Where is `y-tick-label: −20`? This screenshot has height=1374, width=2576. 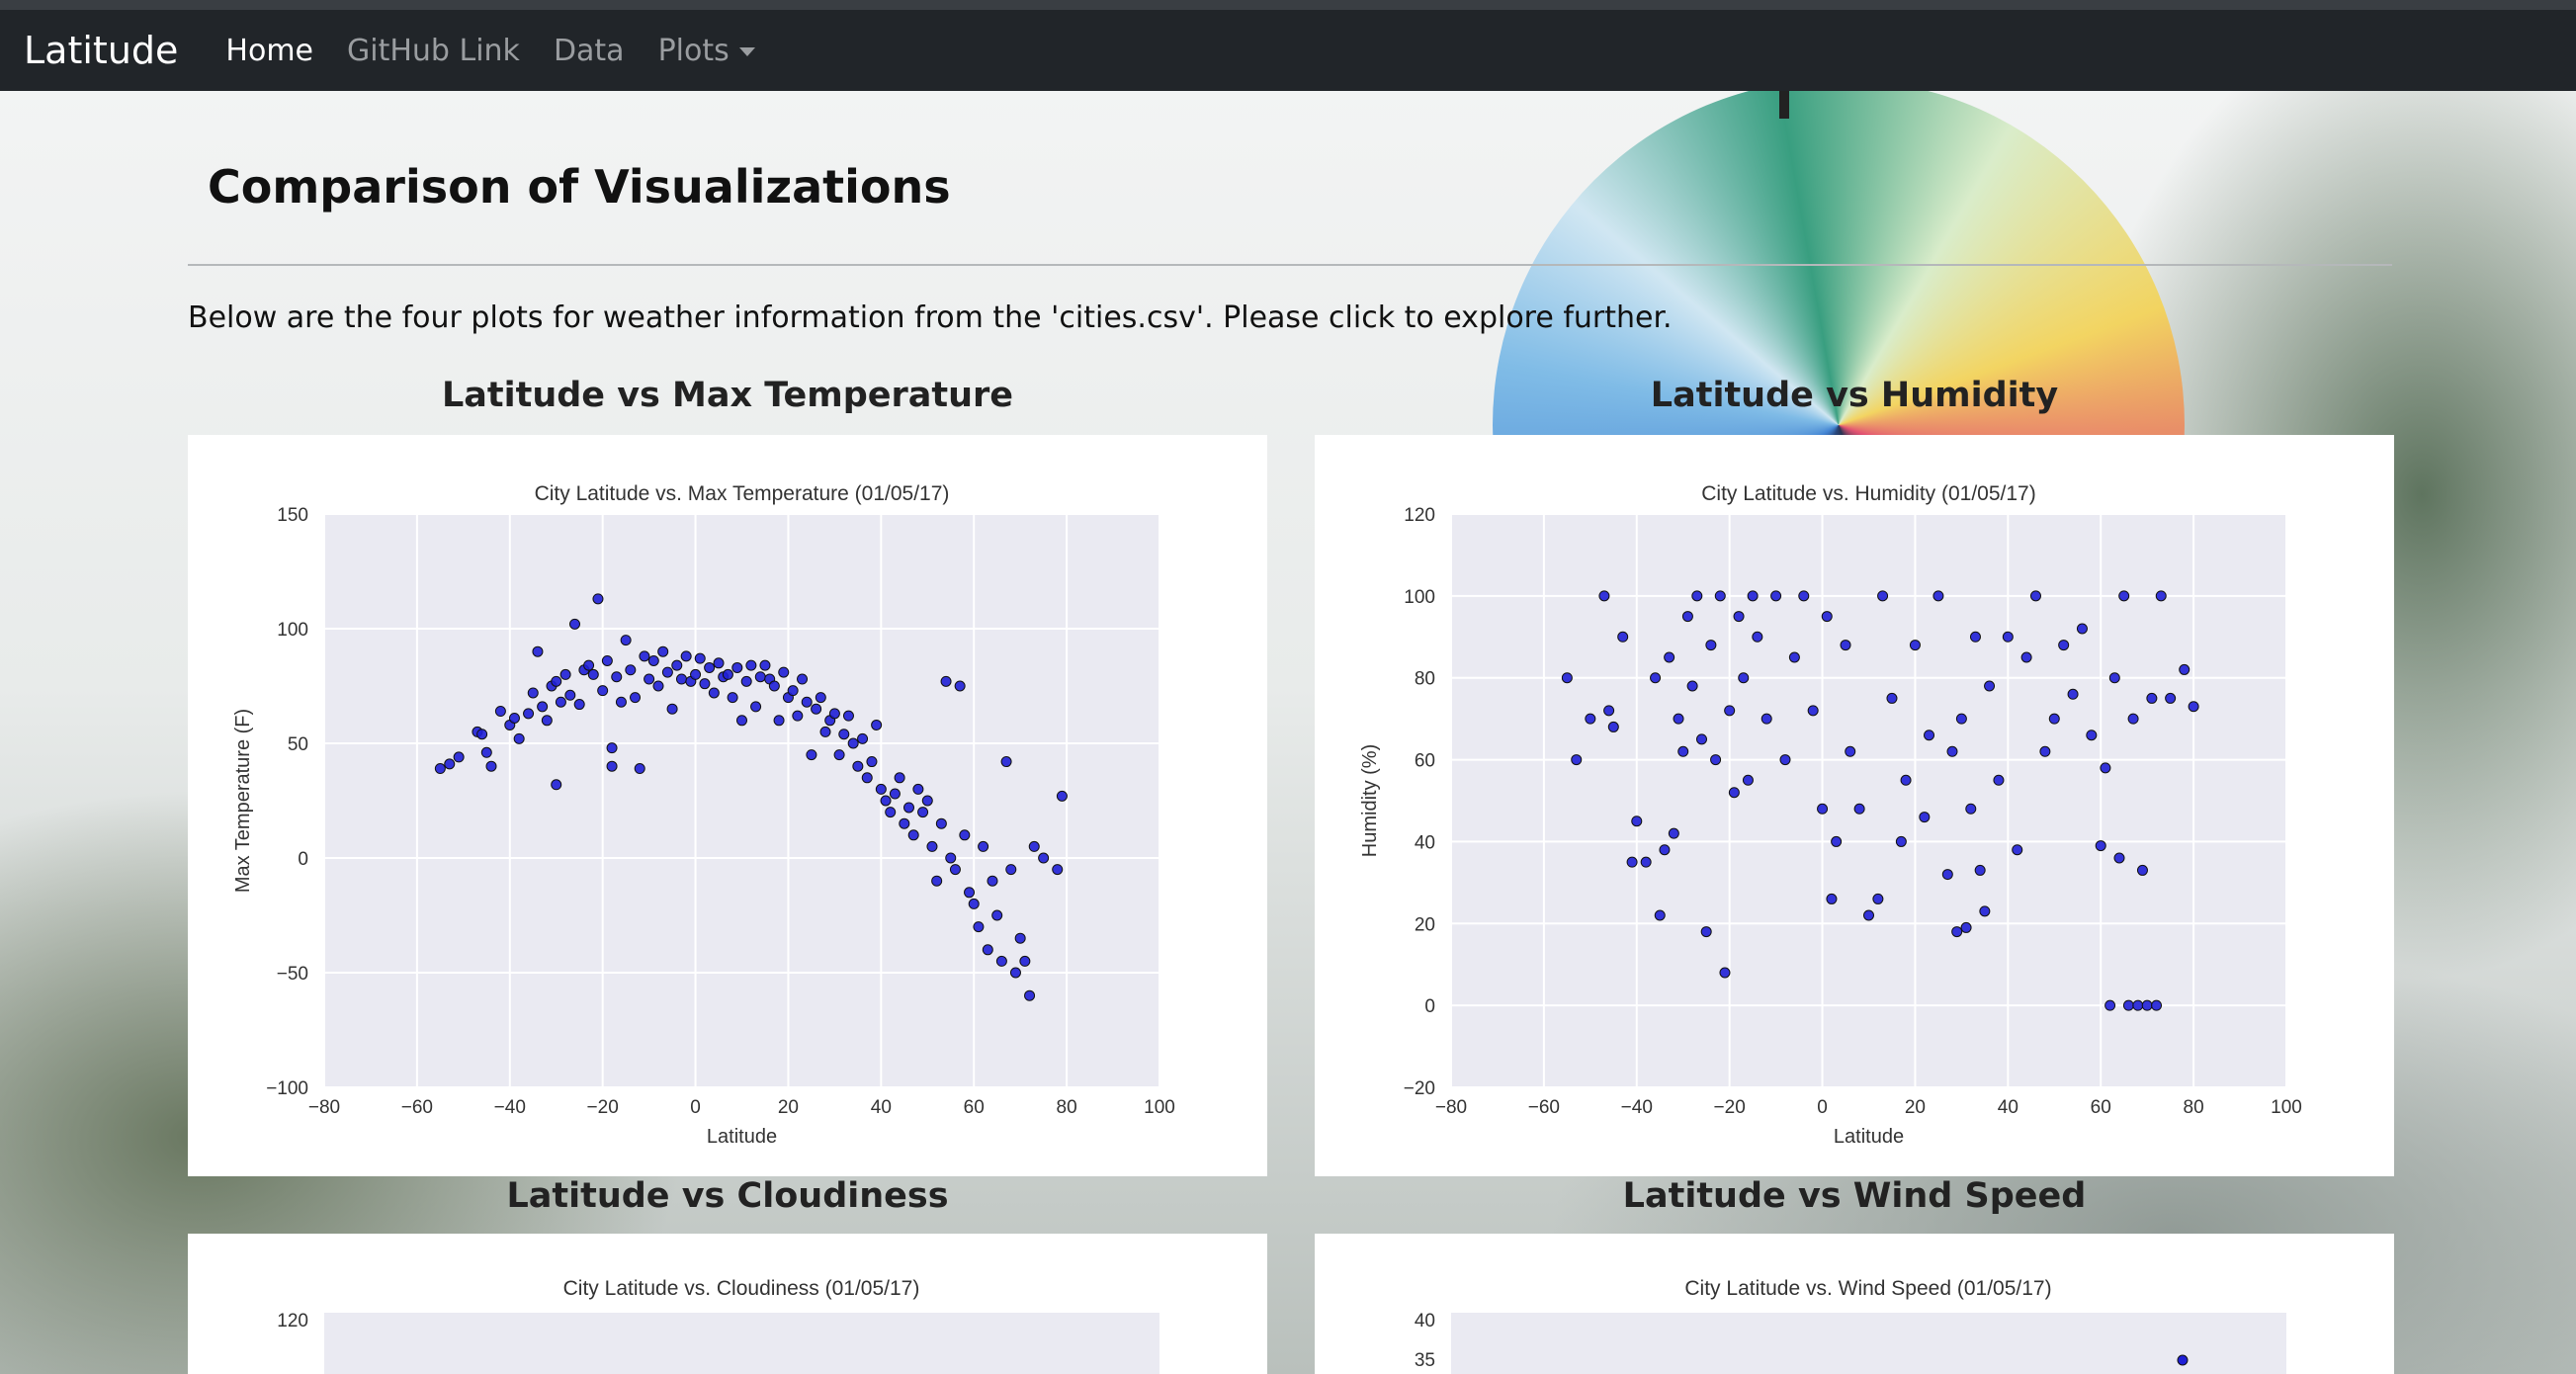
y-tick-label: −20 is located at coordinates (1419, 1088).